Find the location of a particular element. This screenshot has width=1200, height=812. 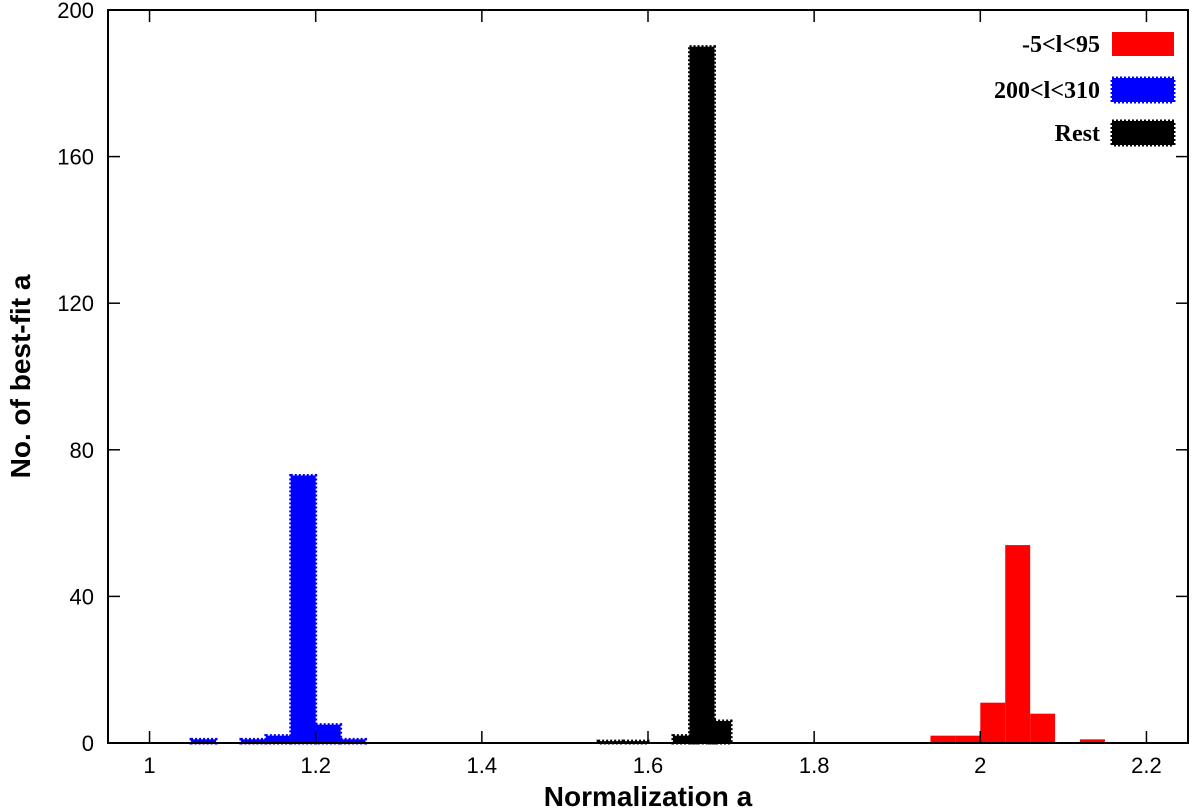

x-axis-title: Normalization a is located at coordinates (648, 796).